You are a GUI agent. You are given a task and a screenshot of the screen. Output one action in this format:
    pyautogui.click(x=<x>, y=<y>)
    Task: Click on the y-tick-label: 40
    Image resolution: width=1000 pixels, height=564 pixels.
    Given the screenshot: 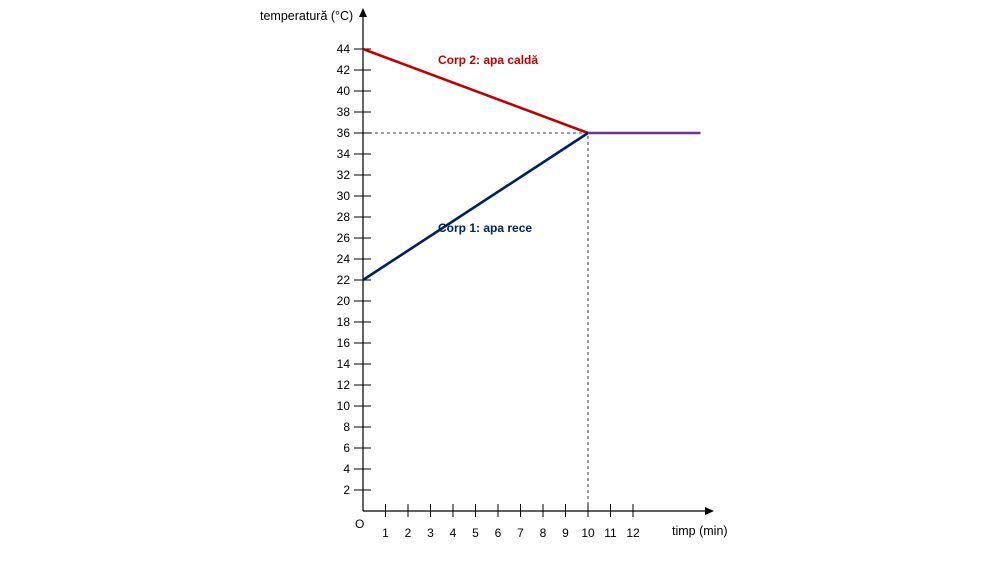 What is the action you would take?
    pyautogui.click(x=344, y=91)
    